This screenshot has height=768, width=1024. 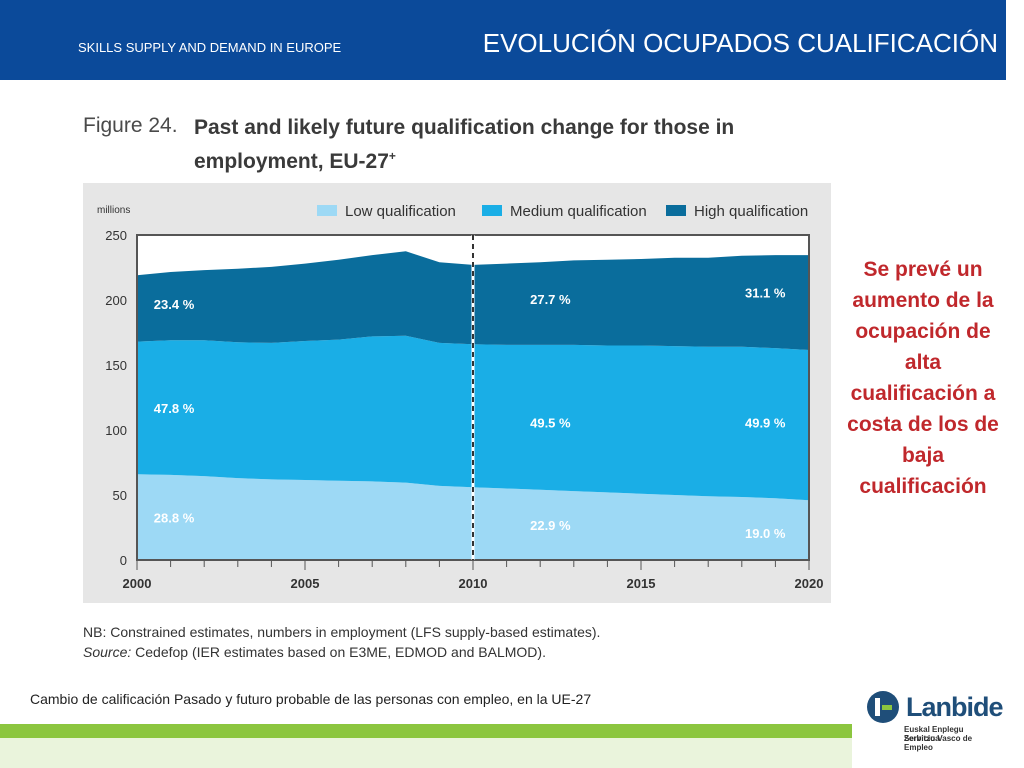 I want to click on y-tick-label: 50, so click(x=120, y=495).